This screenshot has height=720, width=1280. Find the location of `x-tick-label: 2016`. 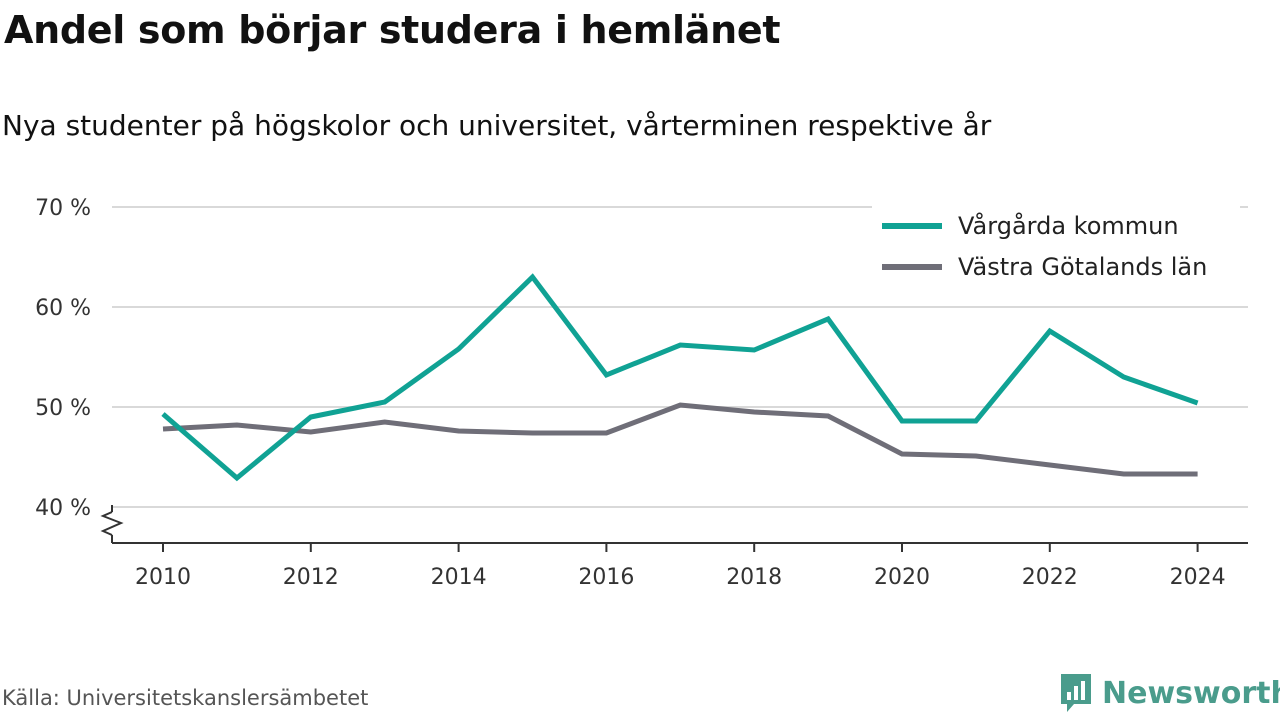

x-tick-label: 2016 is located at coordinates (606, 577).